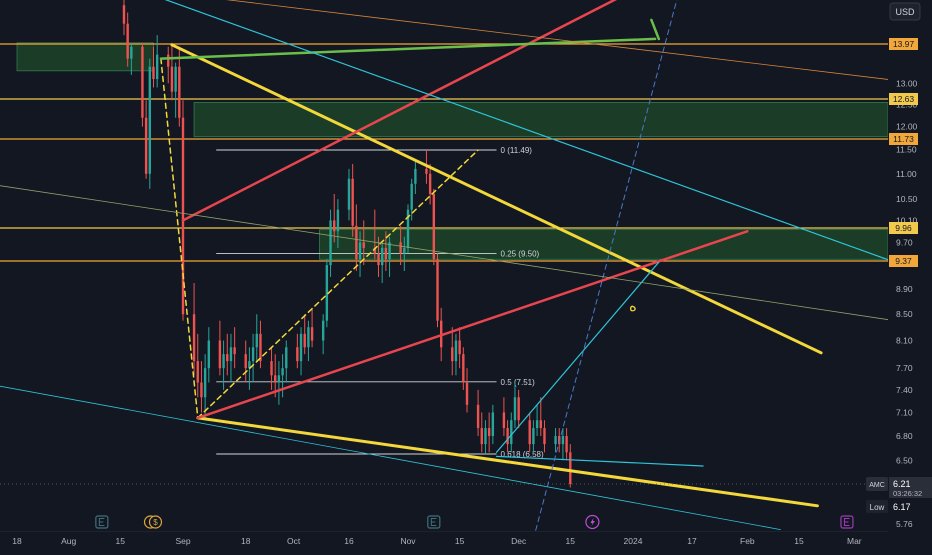 This screenshot has width=932, height=555. Describe the element at coordinates (906, 174) in the screenshot. I see `y-tick-4: 11.00` at that location.